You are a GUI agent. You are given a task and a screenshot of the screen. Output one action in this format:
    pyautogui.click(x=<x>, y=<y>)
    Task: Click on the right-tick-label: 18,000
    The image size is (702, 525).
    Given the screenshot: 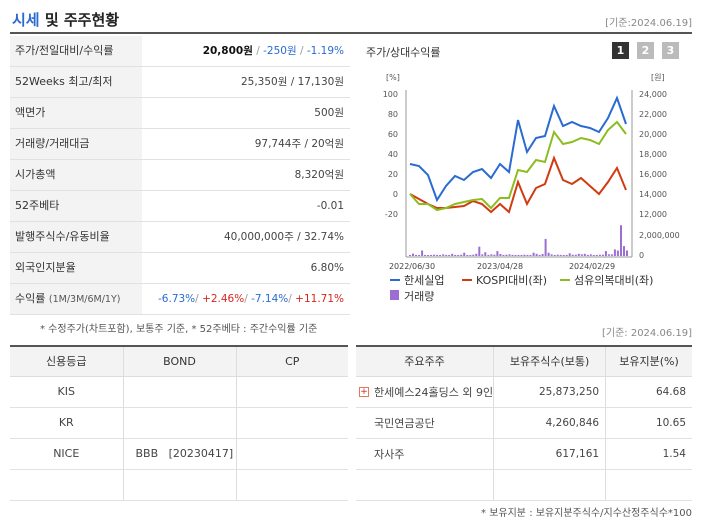 What is the action you would take?
    pyautogui.click(x=653, y=154)
    